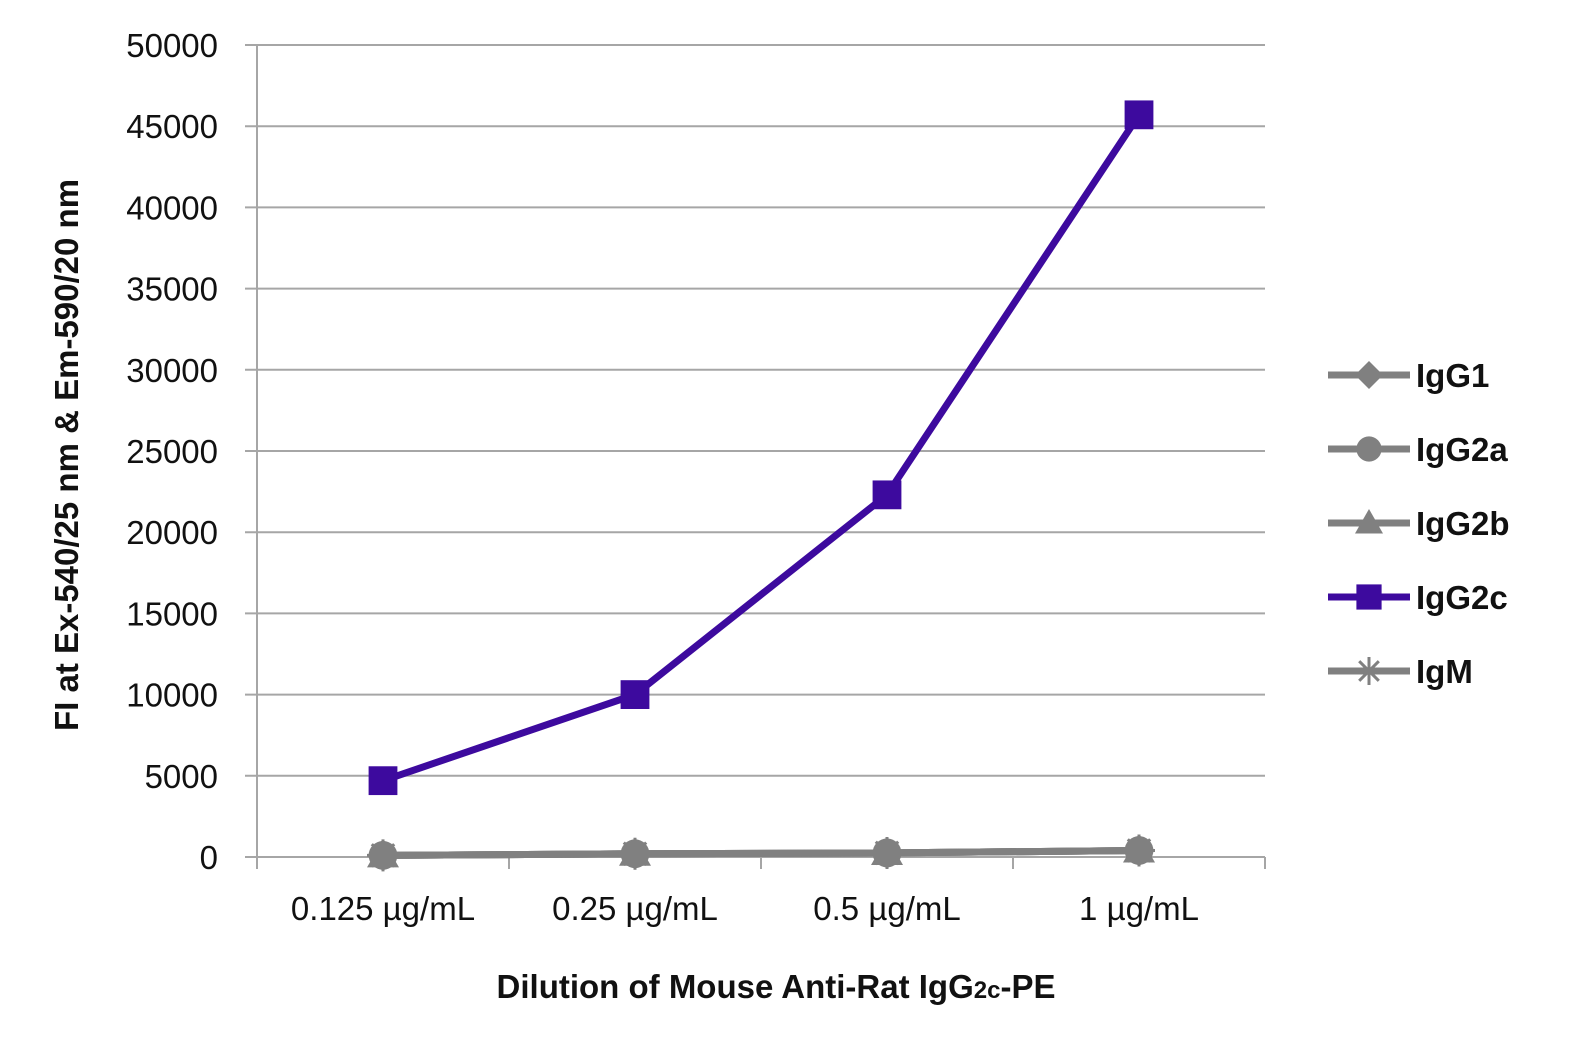 This screenshot has height=1061, width=1596. Describe the element at coordinates (1463, 523) in the screenshot. I see `legend-label: IgG2b` at that location.